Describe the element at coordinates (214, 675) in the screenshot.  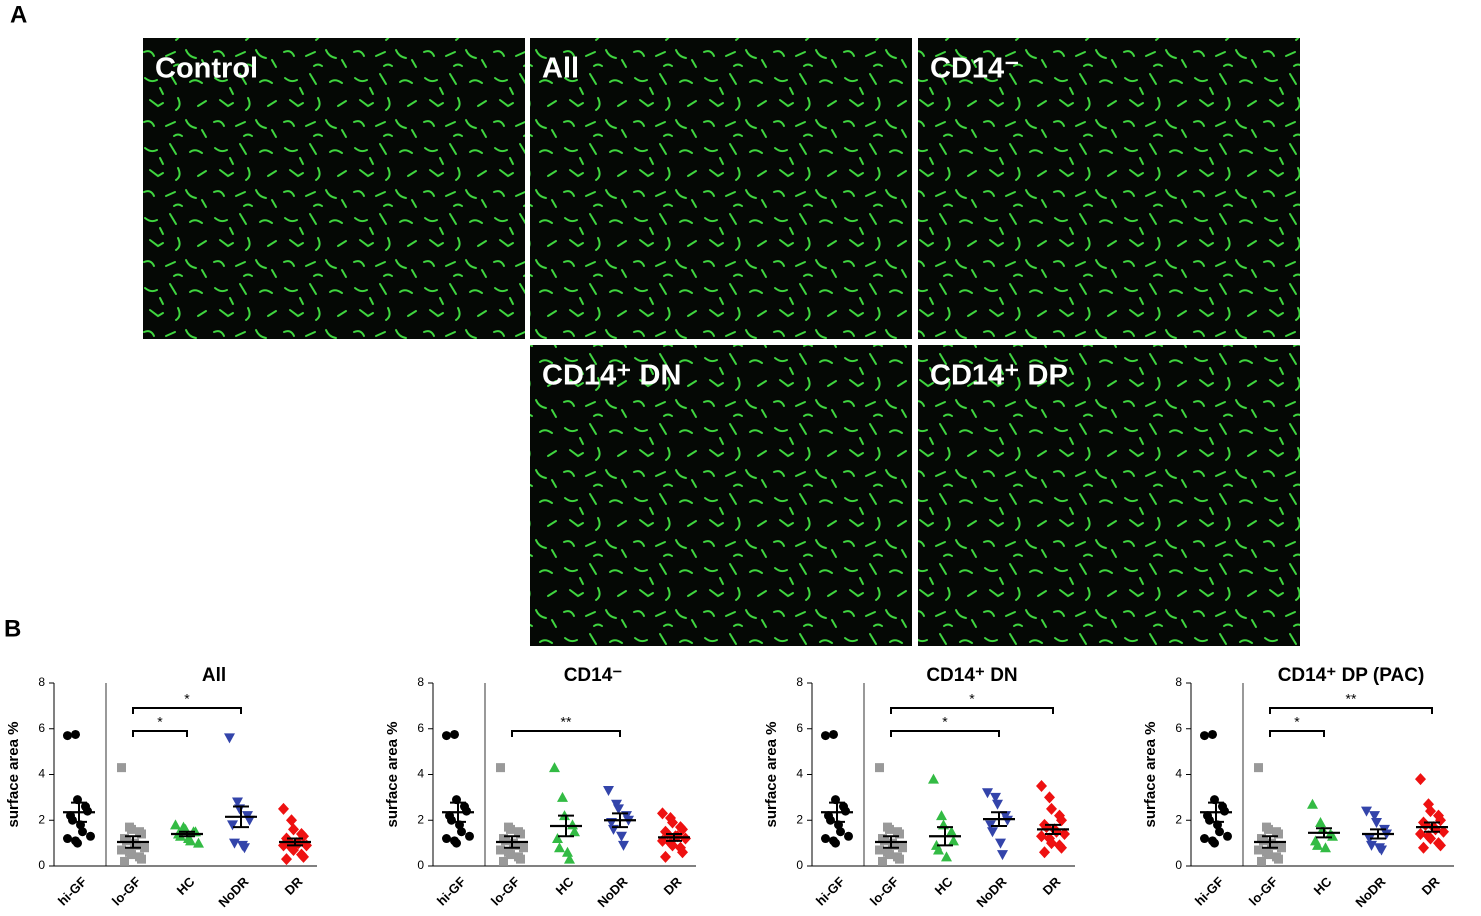
I see `chart-title: All` at that location.